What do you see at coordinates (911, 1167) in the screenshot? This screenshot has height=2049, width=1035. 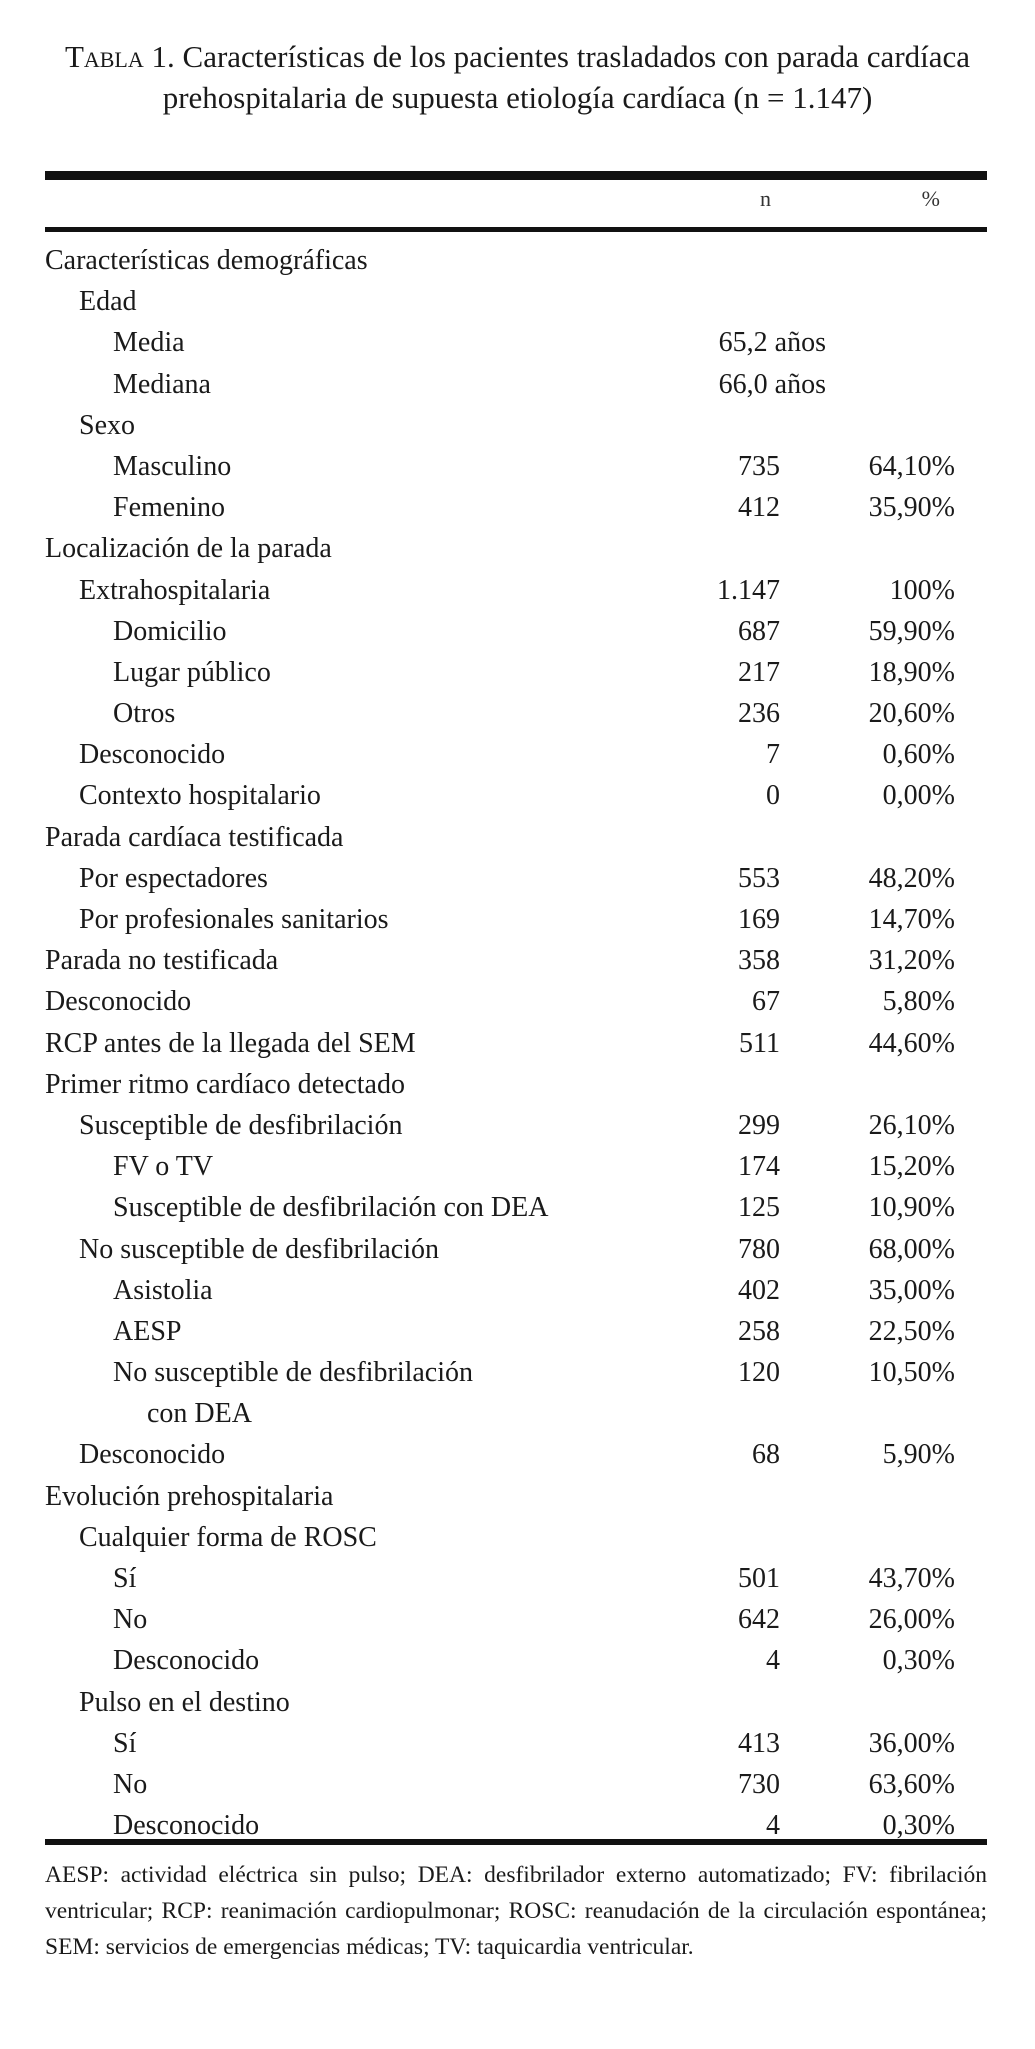 I see `row-pct: 15,20%` at bounding box center [911, 1167].